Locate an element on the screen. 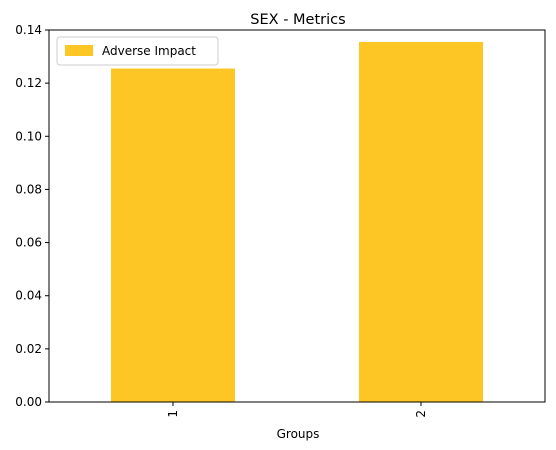 The width and height of the screenshot is (556, 450). y-tick-label: 0.00 is located at coordinates (28, 402).